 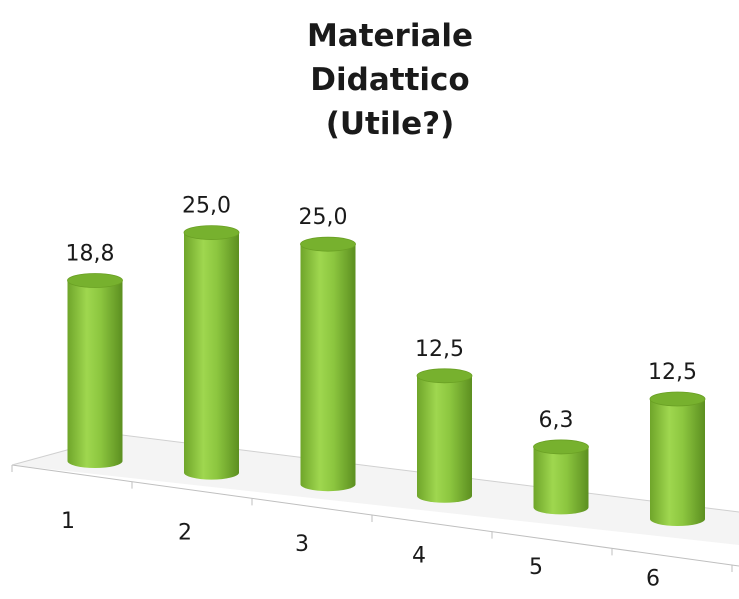 What do you see at coordinates (390, 124) in the screenshot?
I see `chart-title-line-3: (Utile?)` at bounding box center [390, 124].